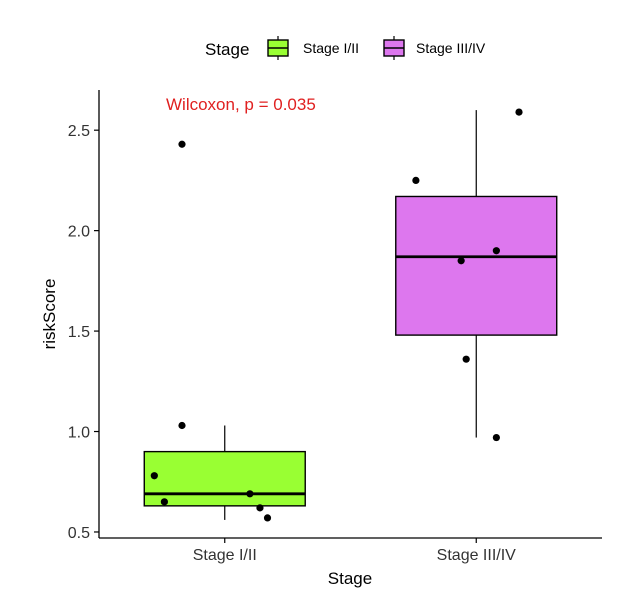 The height and width of the screenshot is (600, 618). I want to click on y-tick-label: 1.5, so click(79, 332).